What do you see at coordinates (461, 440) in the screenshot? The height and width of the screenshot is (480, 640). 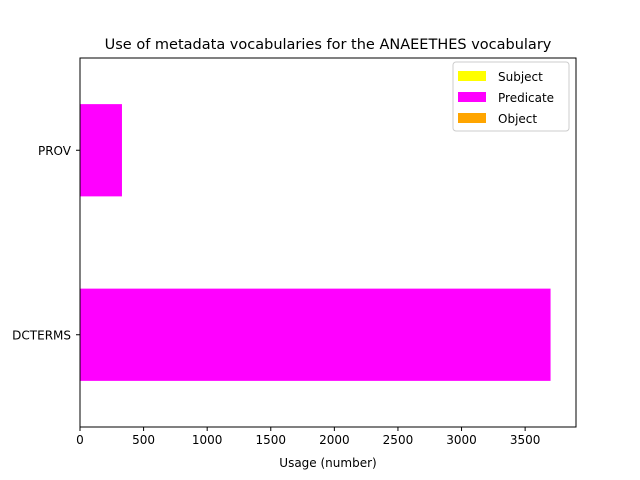 I see `x-tick-label-3000: 3000` at bounding box center [461, 440].